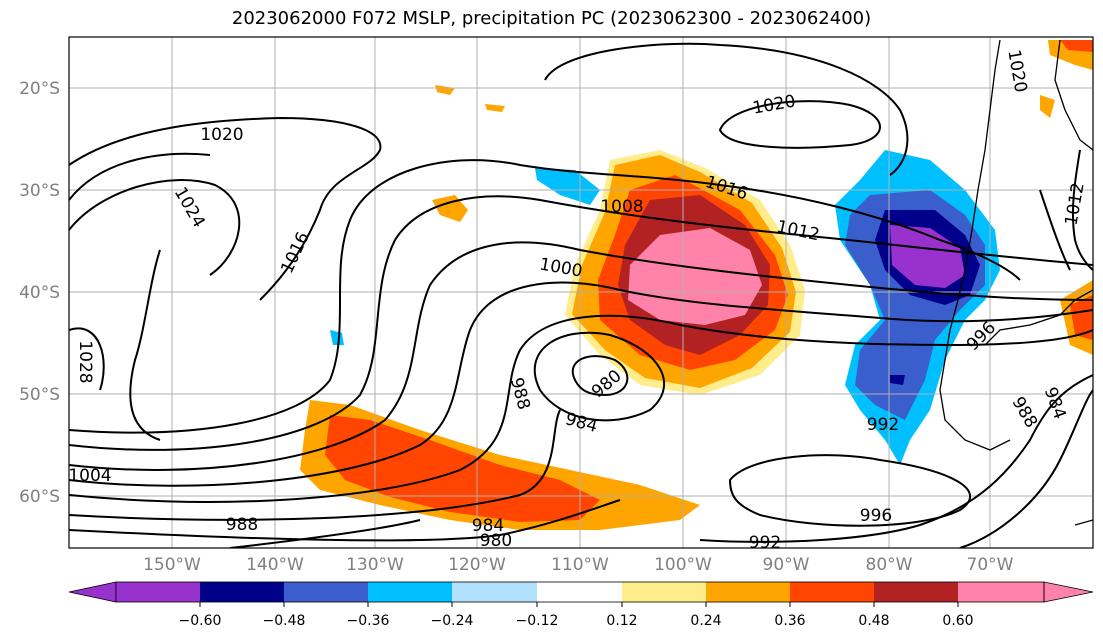 The width and height of the screenshot is (1103, 641). What do you see at coordinates (889, 565) in the screenshot?
I see `lon-tick-label: 80°W` at bounding box center [889, 565].